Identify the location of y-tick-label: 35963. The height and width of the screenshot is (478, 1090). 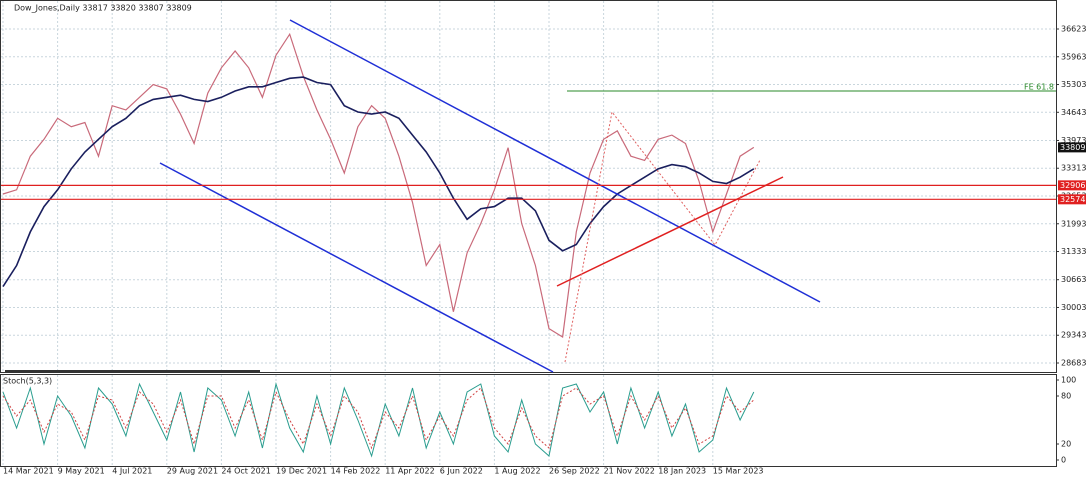
(1073, 56).